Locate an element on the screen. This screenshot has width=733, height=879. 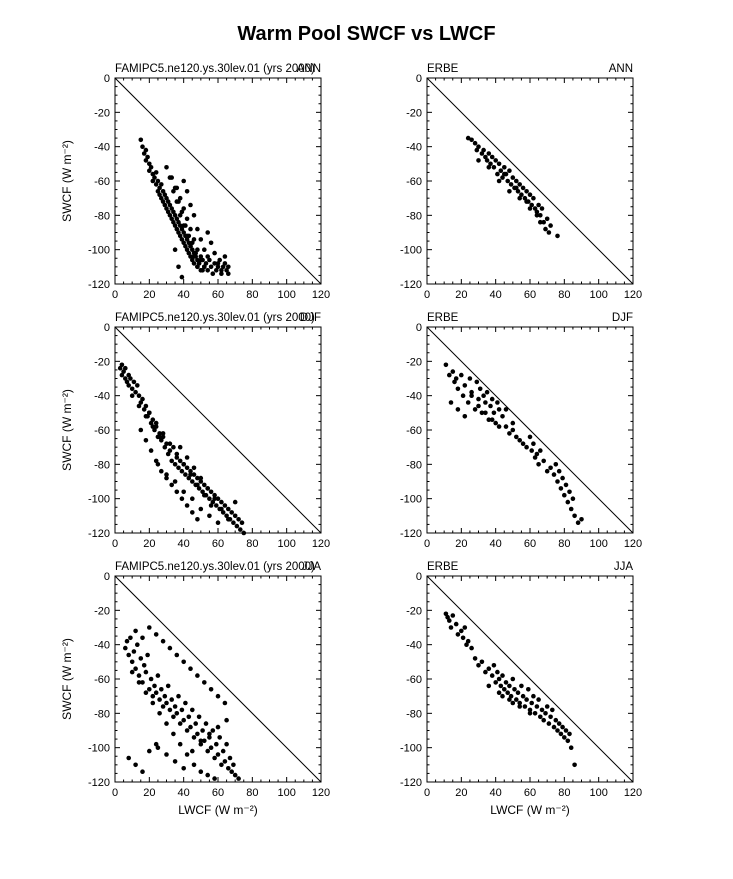
x-tick-label: 120 is located at coordinates (321, 793).